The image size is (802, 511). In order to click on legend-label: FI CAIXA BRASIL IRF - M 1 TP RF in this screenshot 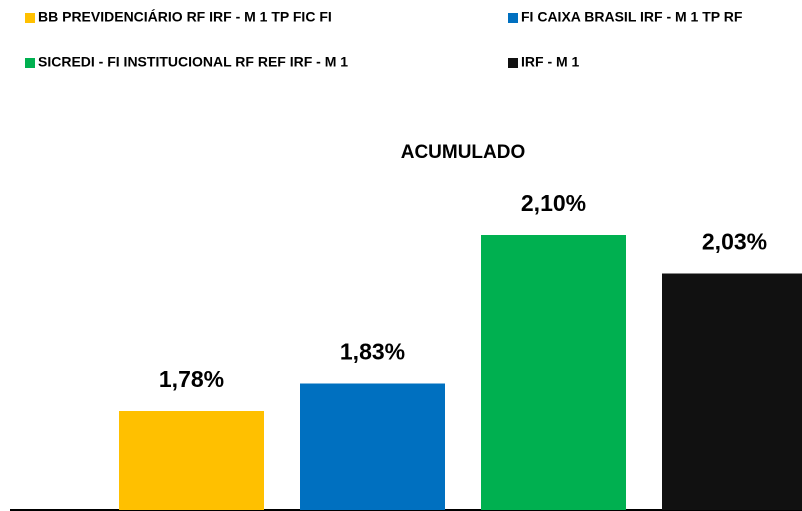, I will do `click(632, 17)`.